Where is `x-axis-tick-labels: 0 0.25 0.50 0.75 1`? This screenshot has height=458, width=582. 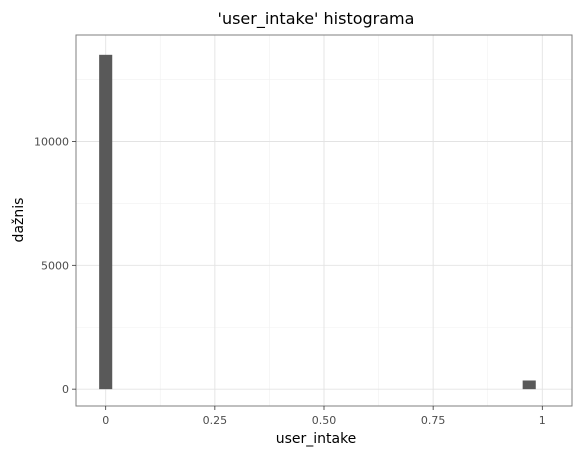 x-axis-tick-labels: 0 0.25 0.50 0.75 1 is located at coordinates (324, 420).